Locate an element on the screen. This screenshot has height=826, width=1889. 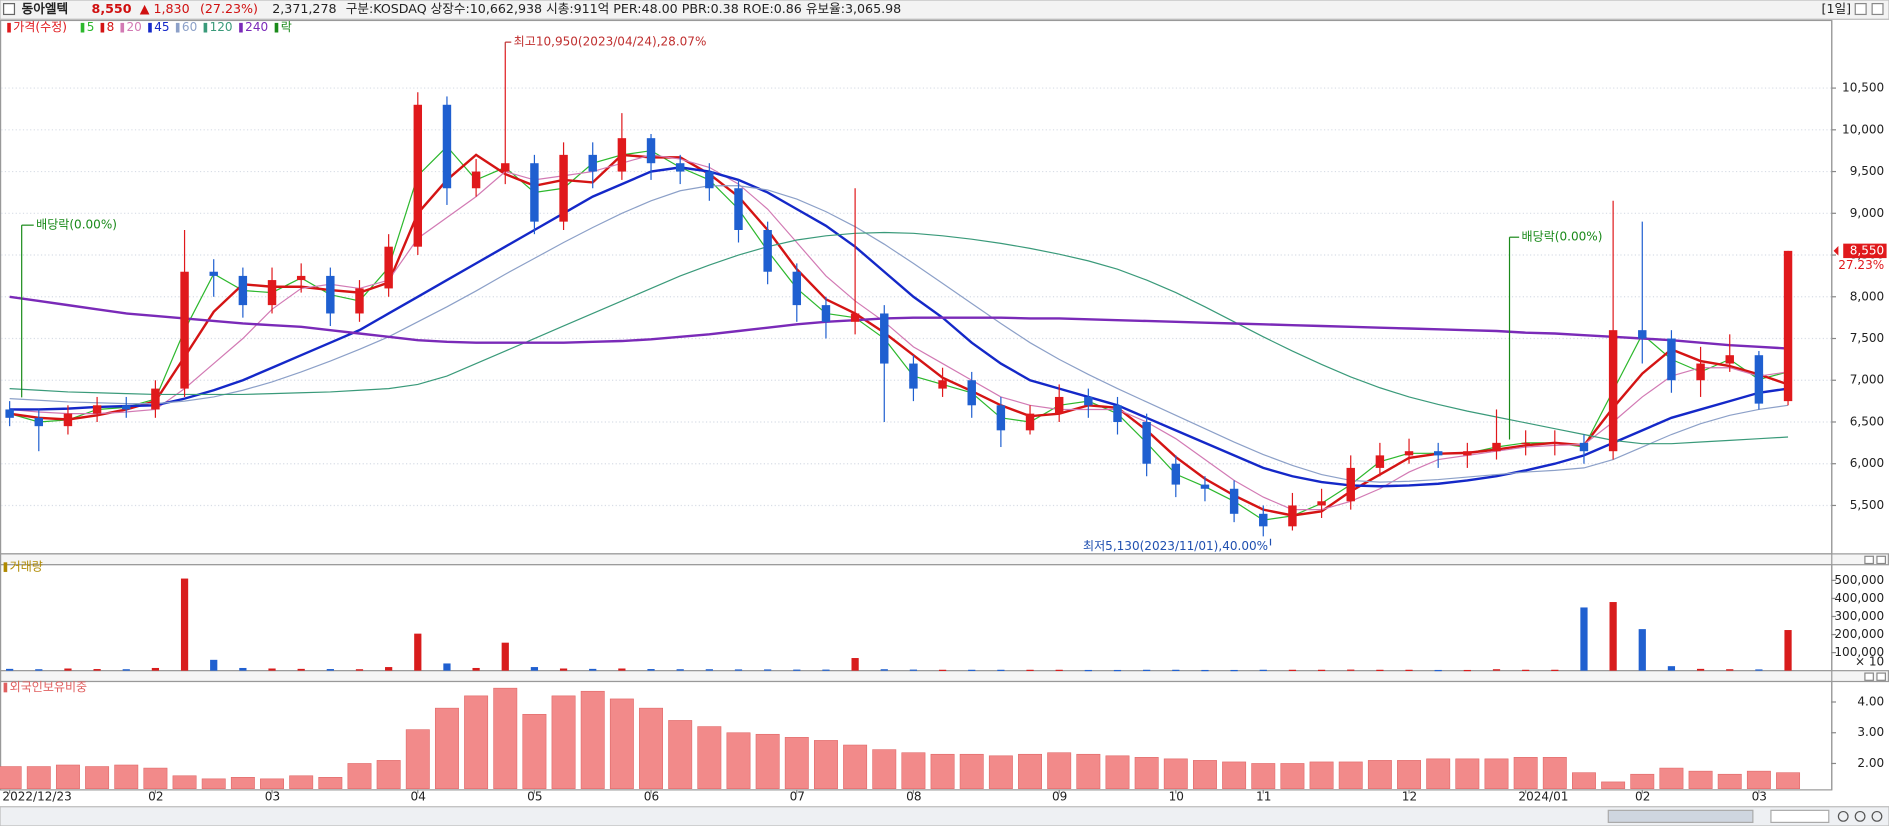
y-tick-label: 300,000 is located at coordinates (1859, 616).